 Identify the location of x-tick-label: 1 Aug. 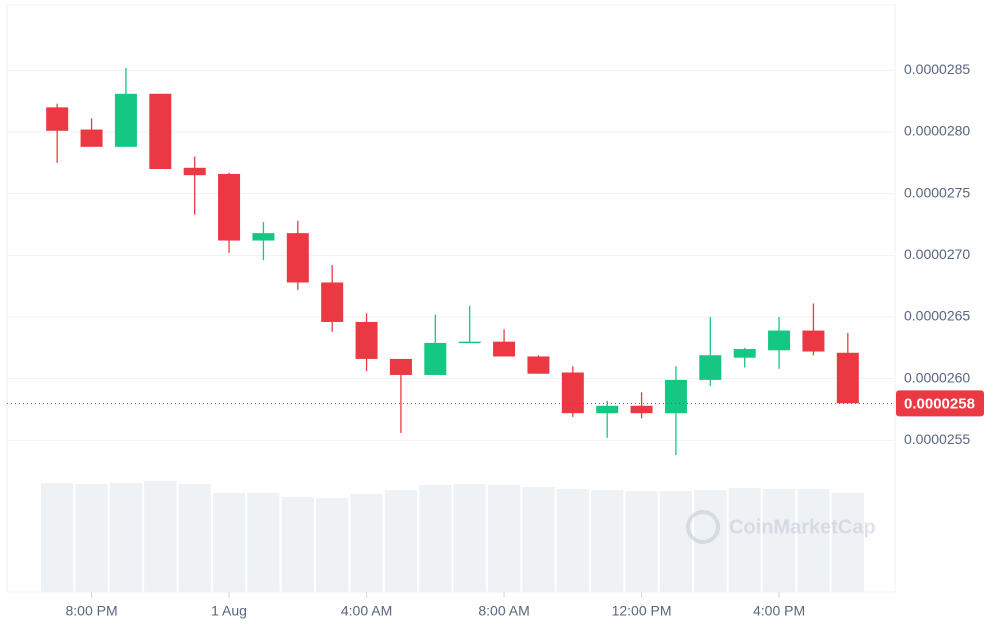
(229, 611).